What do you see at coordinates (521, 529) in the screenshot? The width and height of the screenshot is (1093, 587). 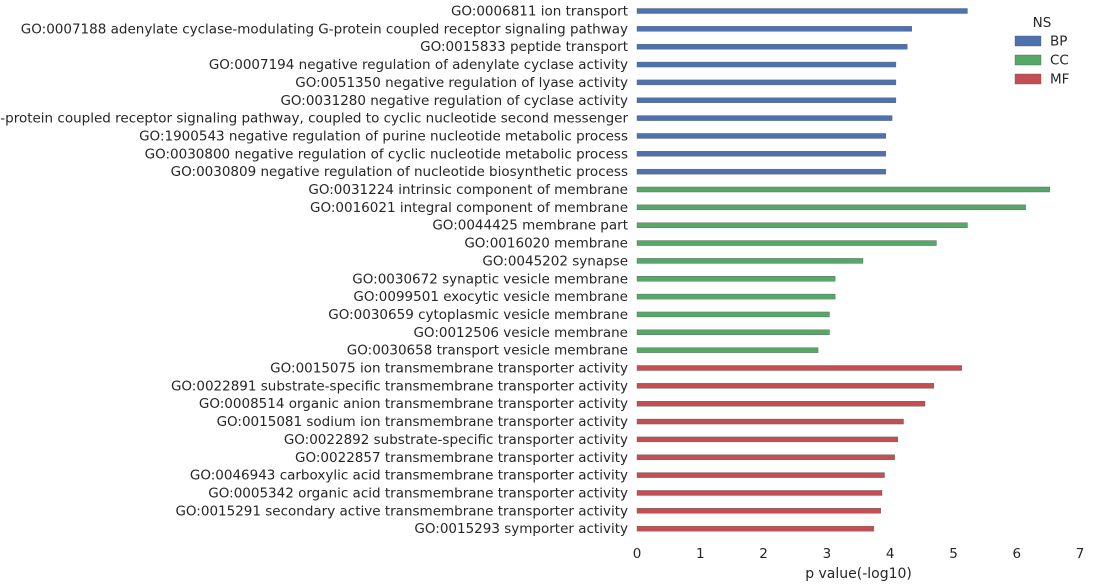 I see `category-label: GO:0015293 symporter activity` at bounding box center [521, 529].